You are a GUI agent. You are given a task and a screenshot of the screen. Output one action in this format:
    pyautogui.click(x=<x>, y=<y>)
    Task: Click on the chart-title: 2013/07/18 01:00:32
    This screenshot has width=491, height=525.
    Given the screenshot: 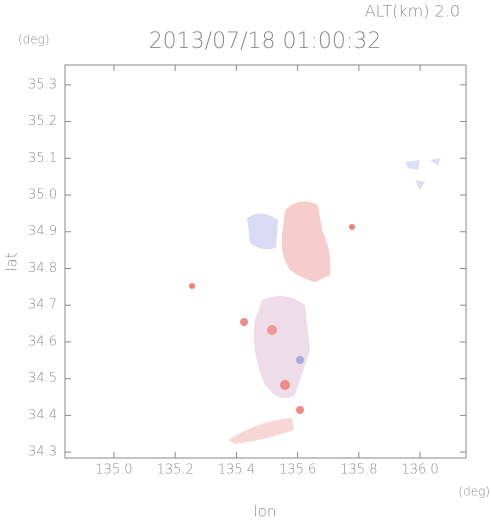 What is the action you would take?
    pyautogui.click(x=265, y=41)
    